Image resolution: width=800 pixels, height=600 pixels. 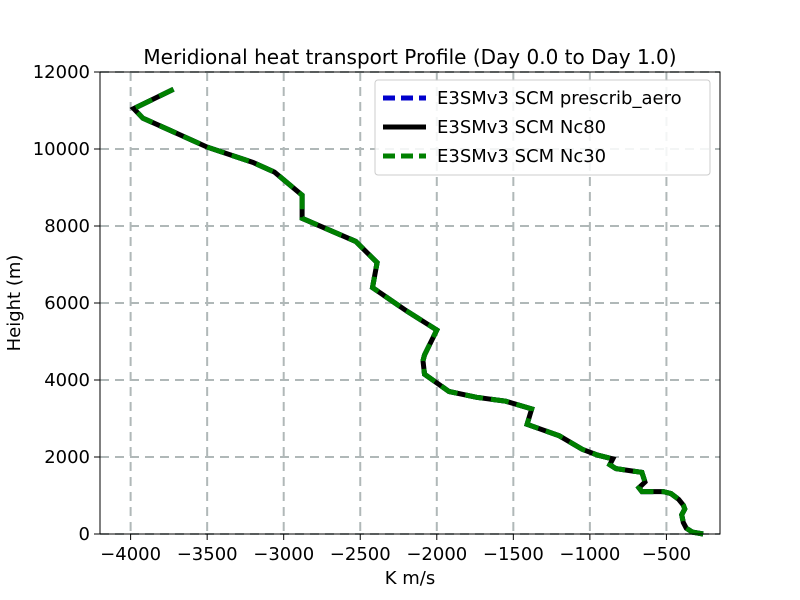 What do you see at coordinates (283, 554) in the screenshot?
I see `x-tick-label: −3000` at bounding box center [283, 554].